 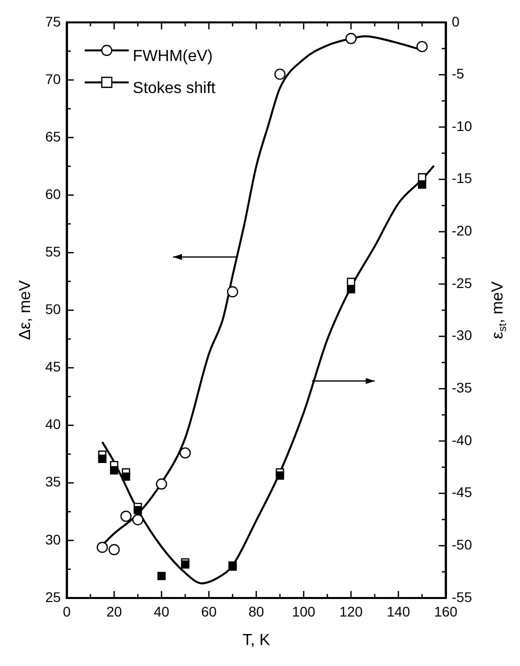 I want to click on y-tick-label: 35, so click(x=53, y=482).